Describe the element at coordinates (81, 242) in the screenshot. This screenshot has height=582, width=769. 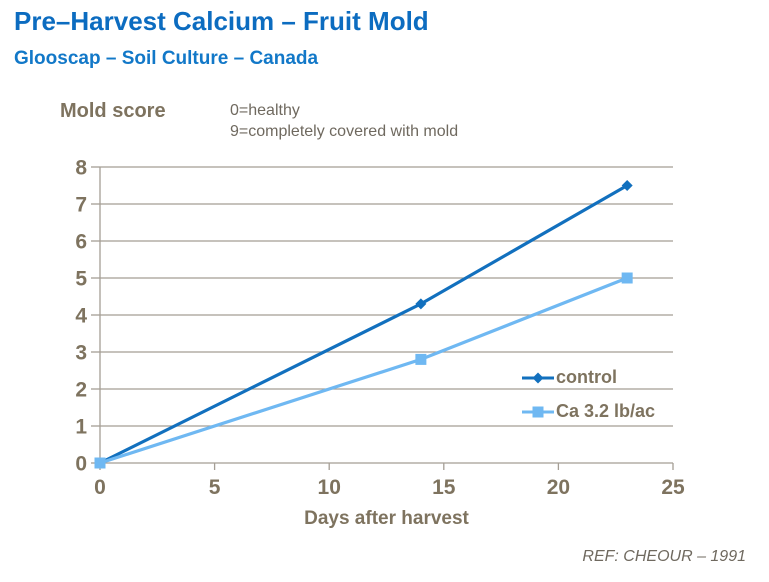
I see `y-tick-label: 6` at that location.